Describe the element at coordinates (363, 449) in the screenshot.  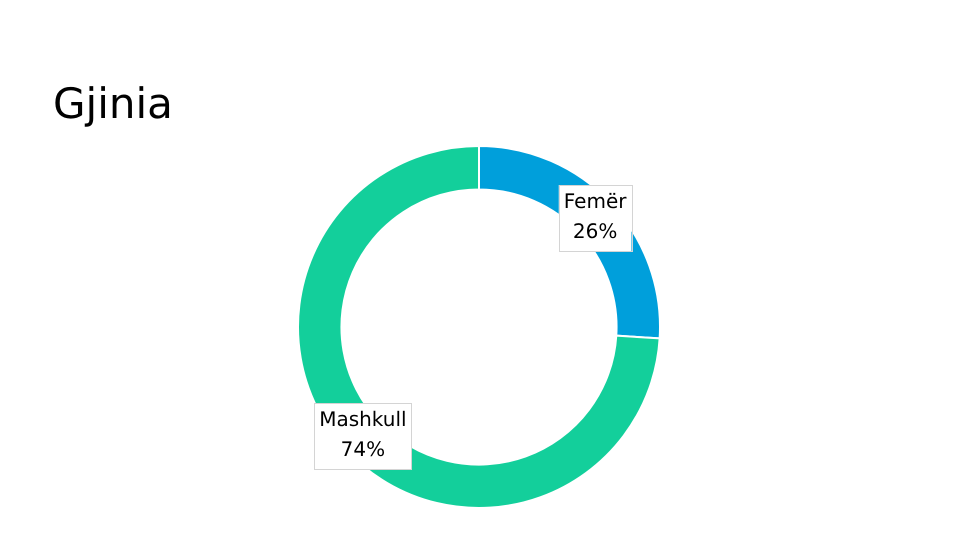
I see `data-label: 74%` at that location.